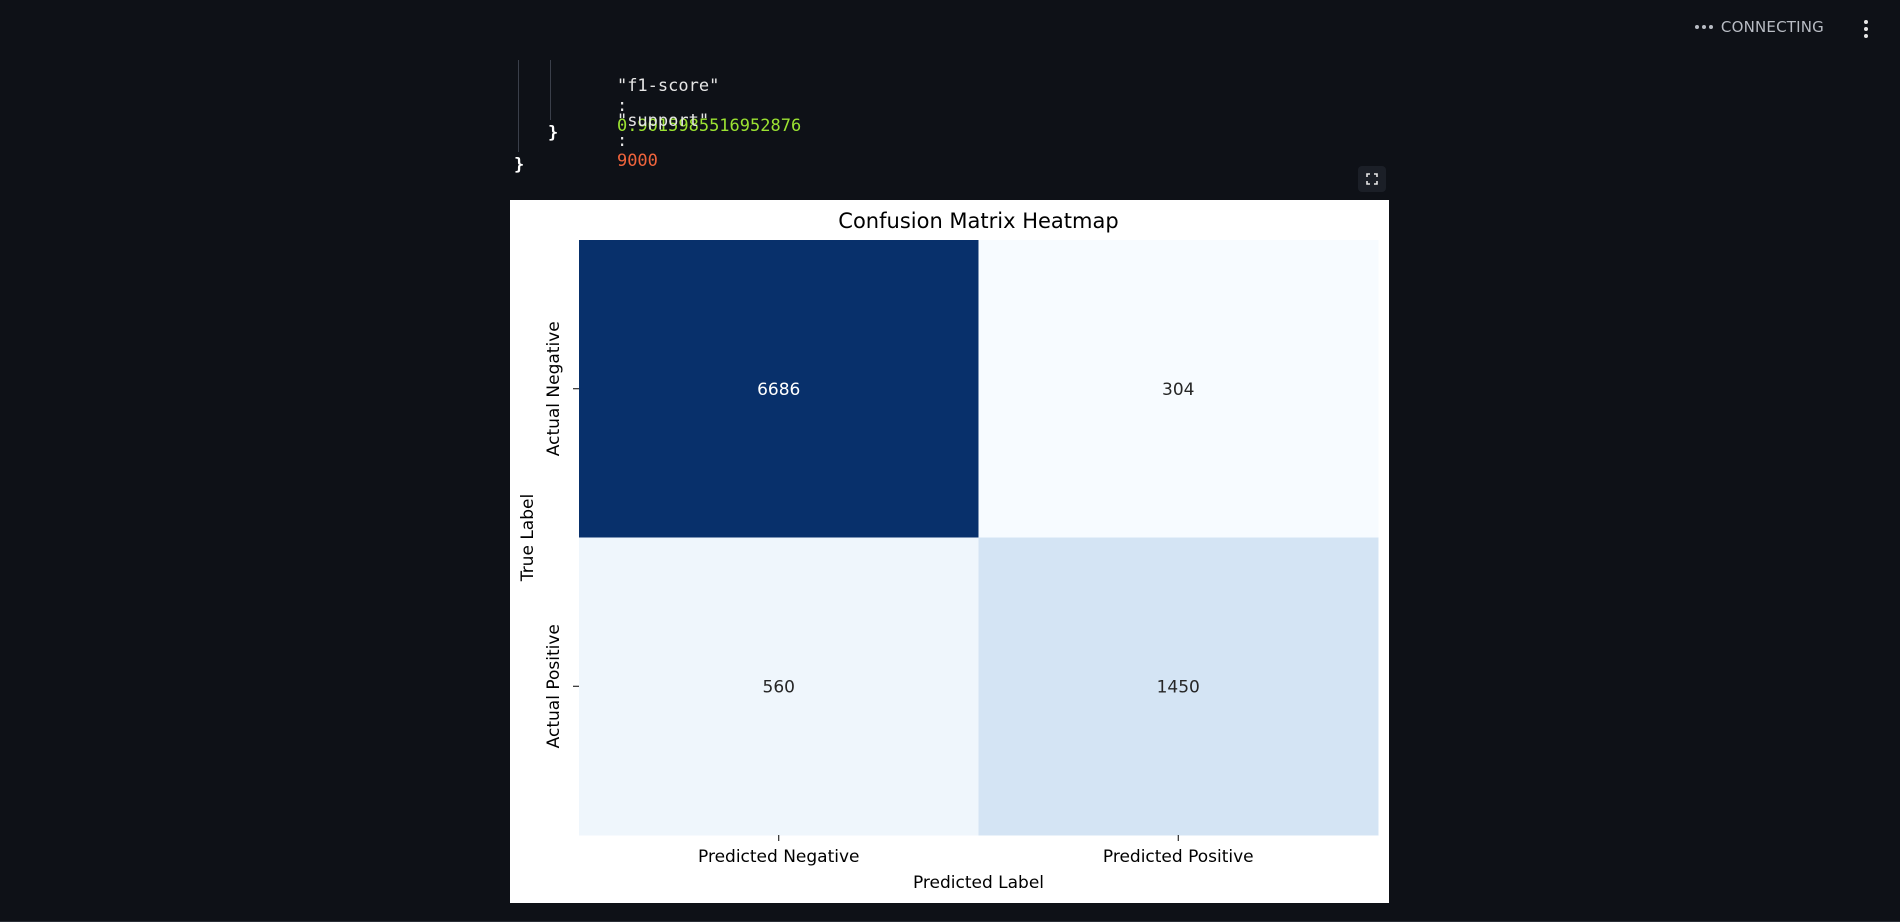  I want to click on json-value: 9000, so click(637, 161).